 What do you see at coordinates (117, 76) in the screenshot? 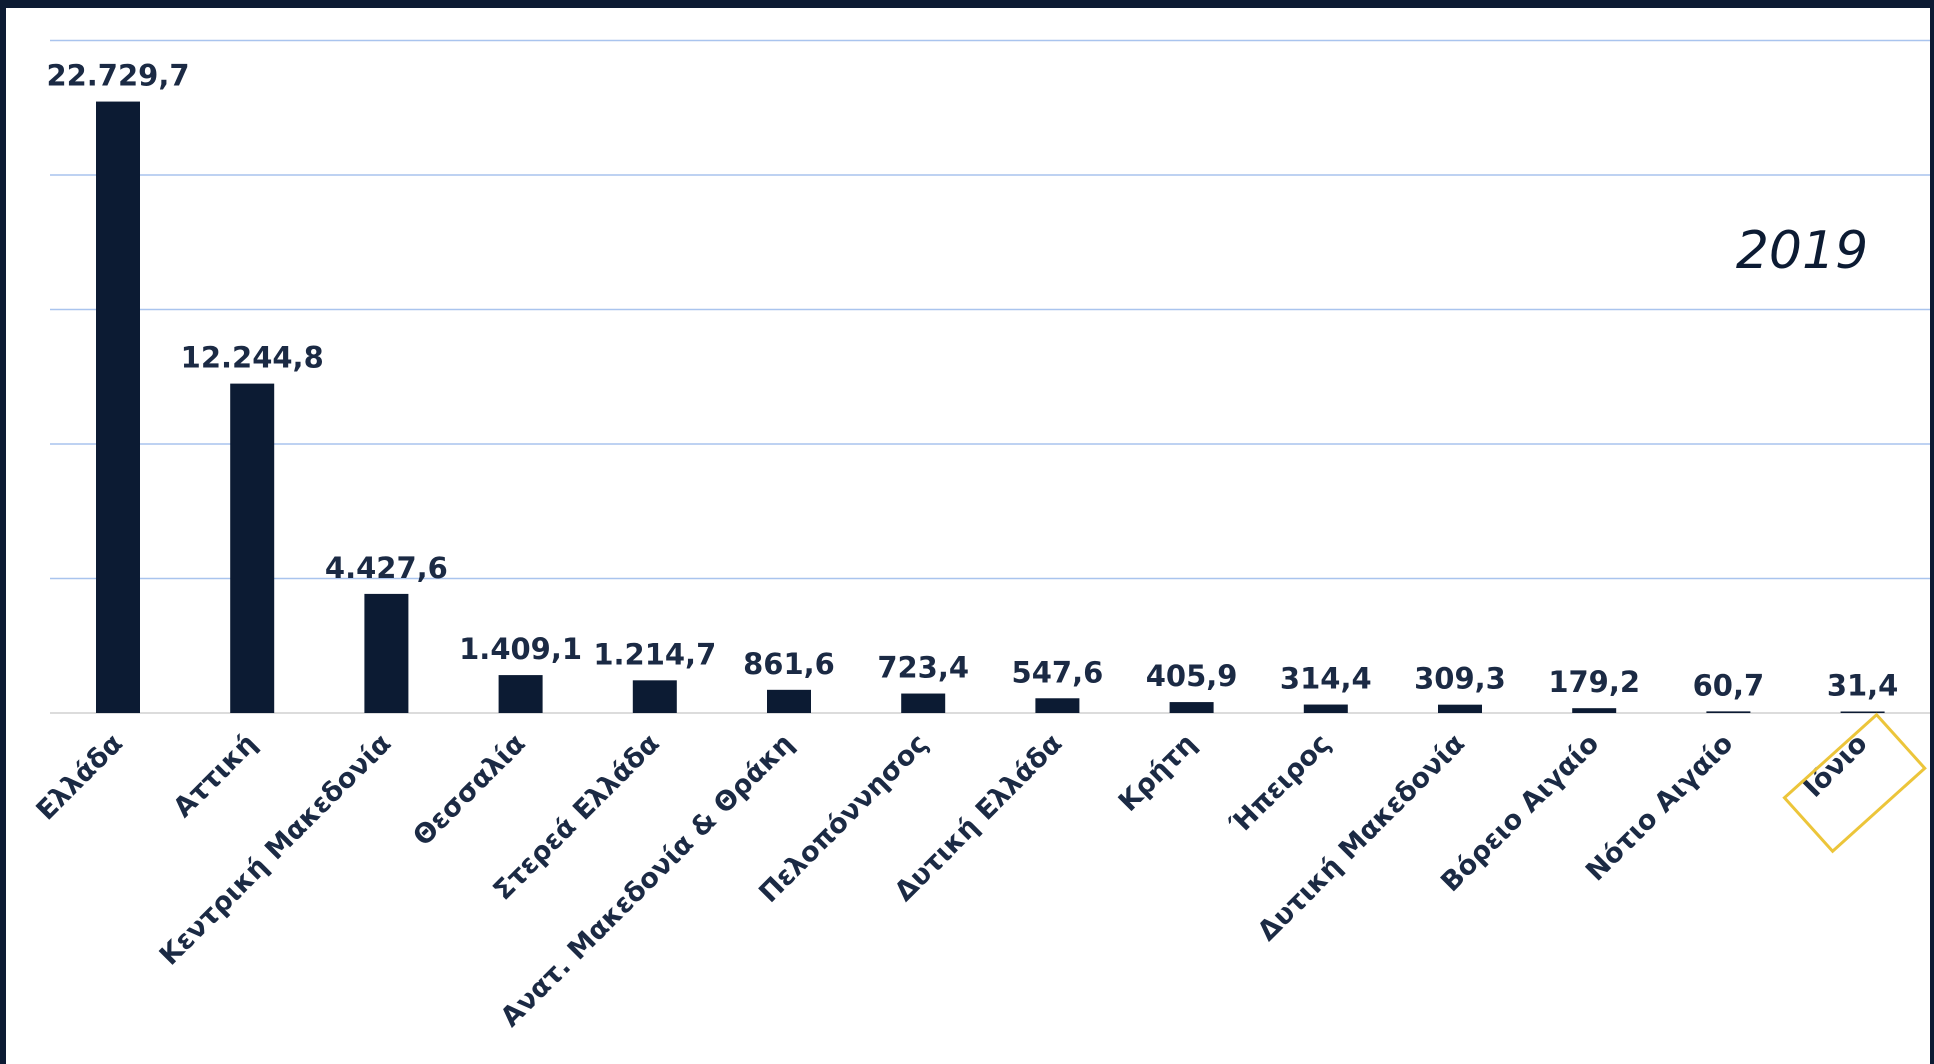
I see `data-label: 22.729,7` at bounding box center [117, 76].